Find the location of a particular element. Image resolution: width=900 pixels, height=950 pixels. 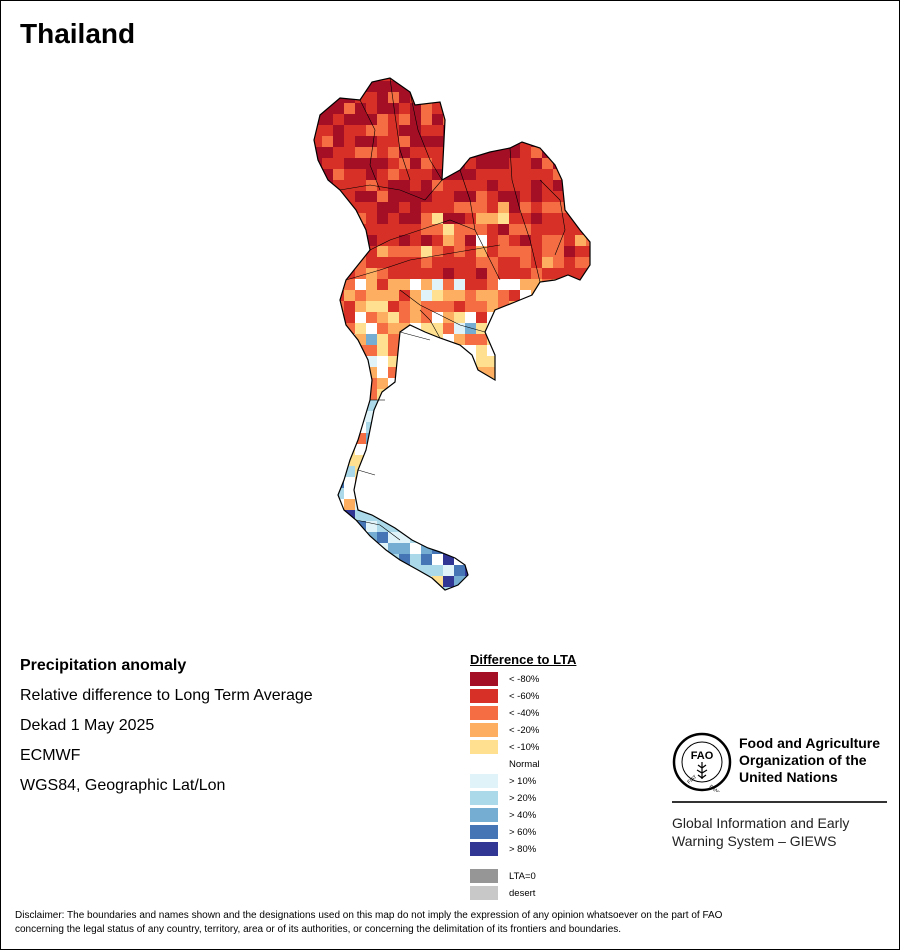

legend-item: LTA=0 is located at coordinates (503, 876).